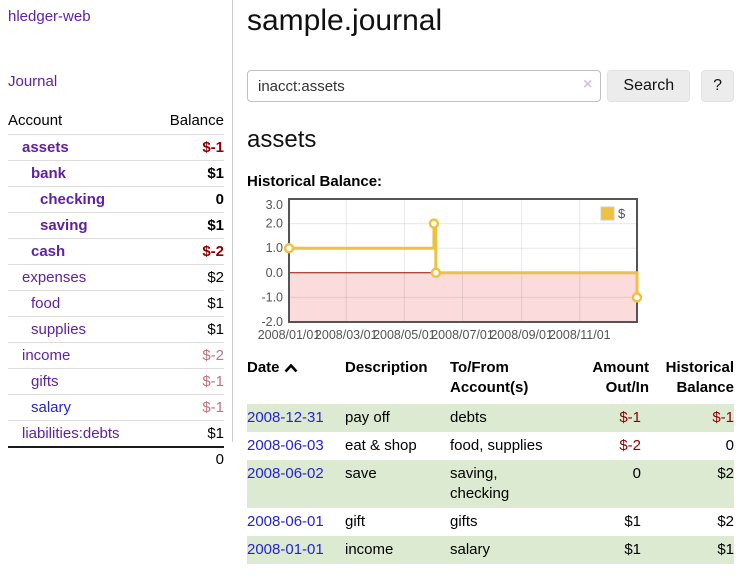 The height and width of the screenshot is (582, 742). Describe the element at coordinates (46, 355) in the screenshot. I see `account-link: income` at that location.